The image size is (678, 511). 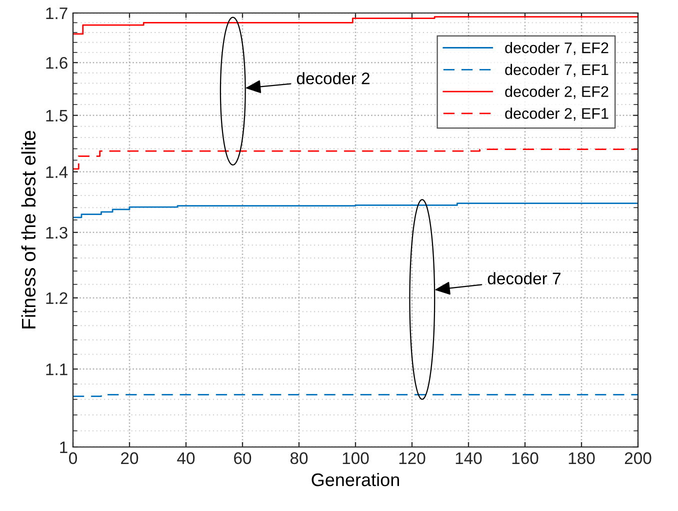 I want to click on x-tick-label: 160, so click(x=525, y=458).